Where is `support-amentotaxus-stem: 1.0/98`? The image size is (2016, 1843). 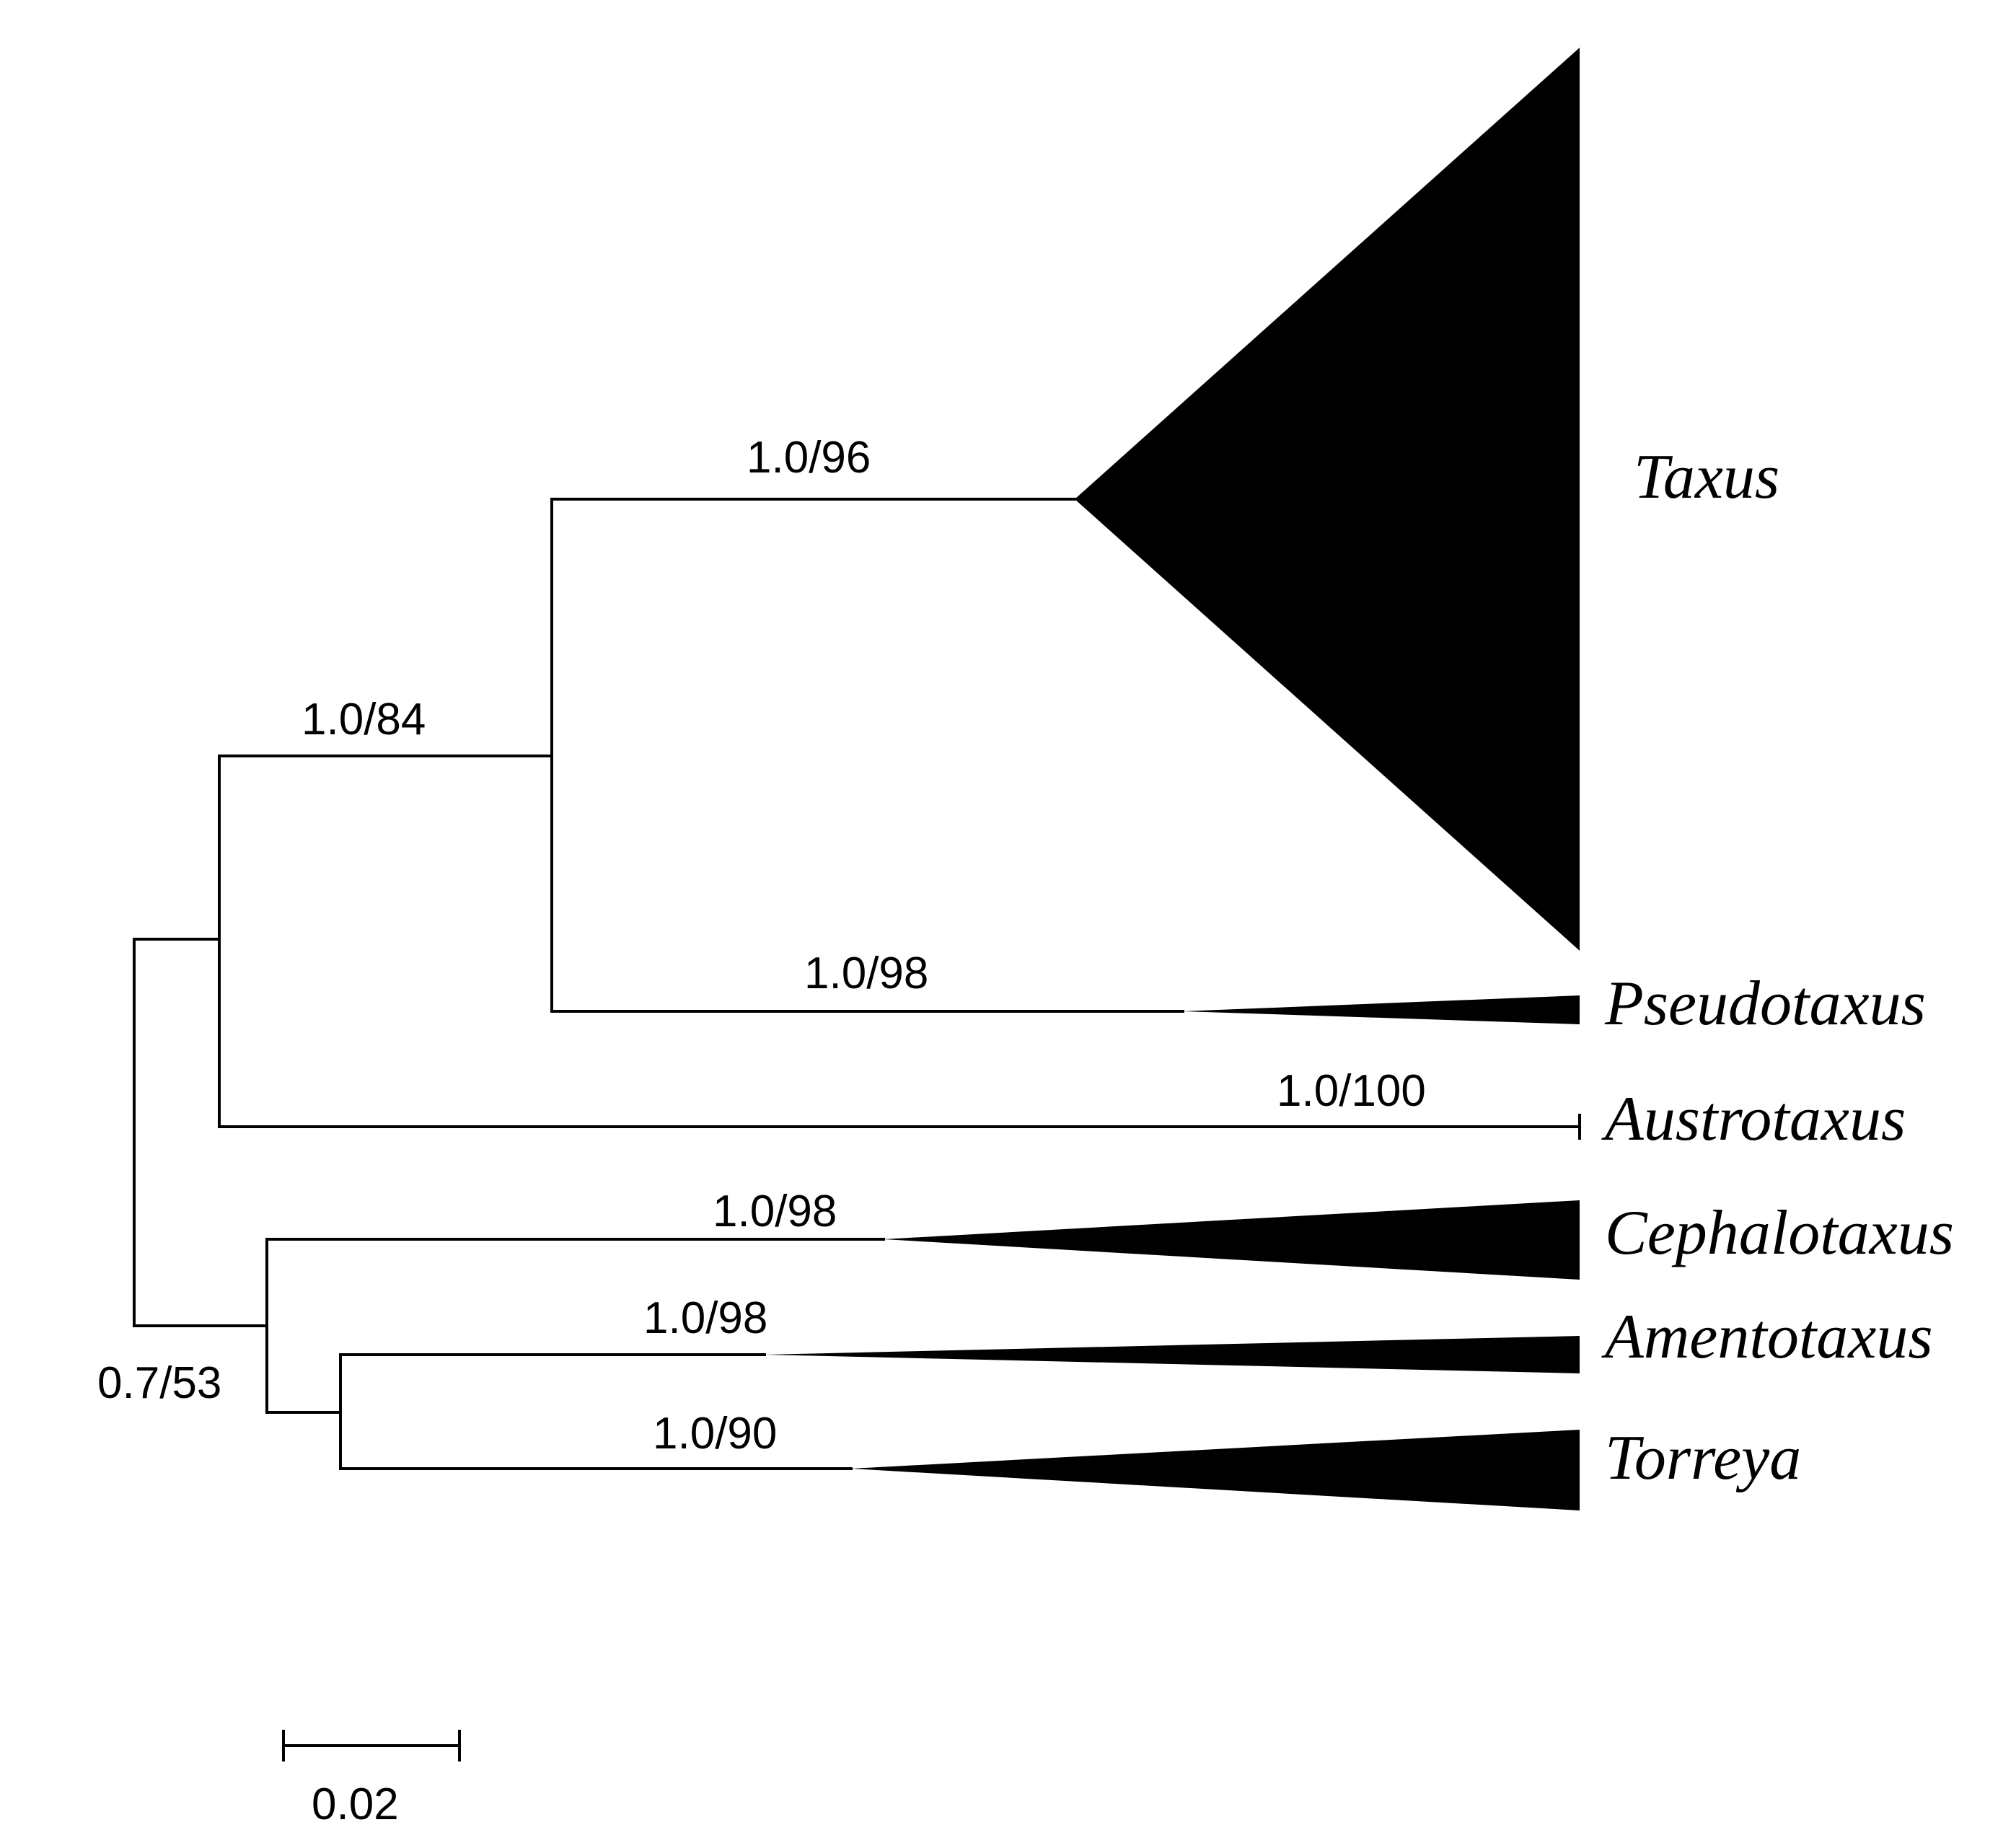 support-amentotaxus-stem: 1.0/98 is located at coordinates (705, 1318).